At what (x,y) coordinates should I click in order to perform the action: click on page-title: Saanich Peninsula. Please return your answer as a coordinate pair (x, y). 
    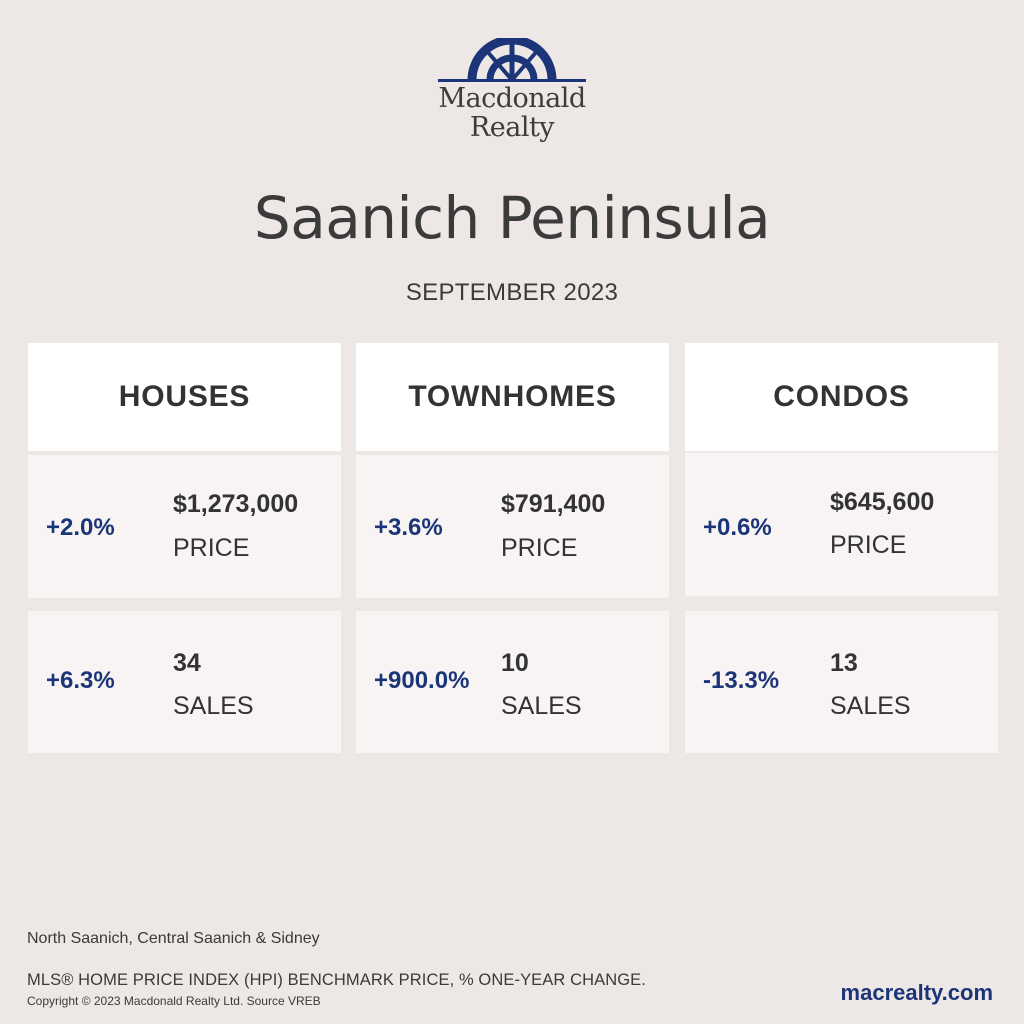
    Looking at the image, I should click on (512, 218).